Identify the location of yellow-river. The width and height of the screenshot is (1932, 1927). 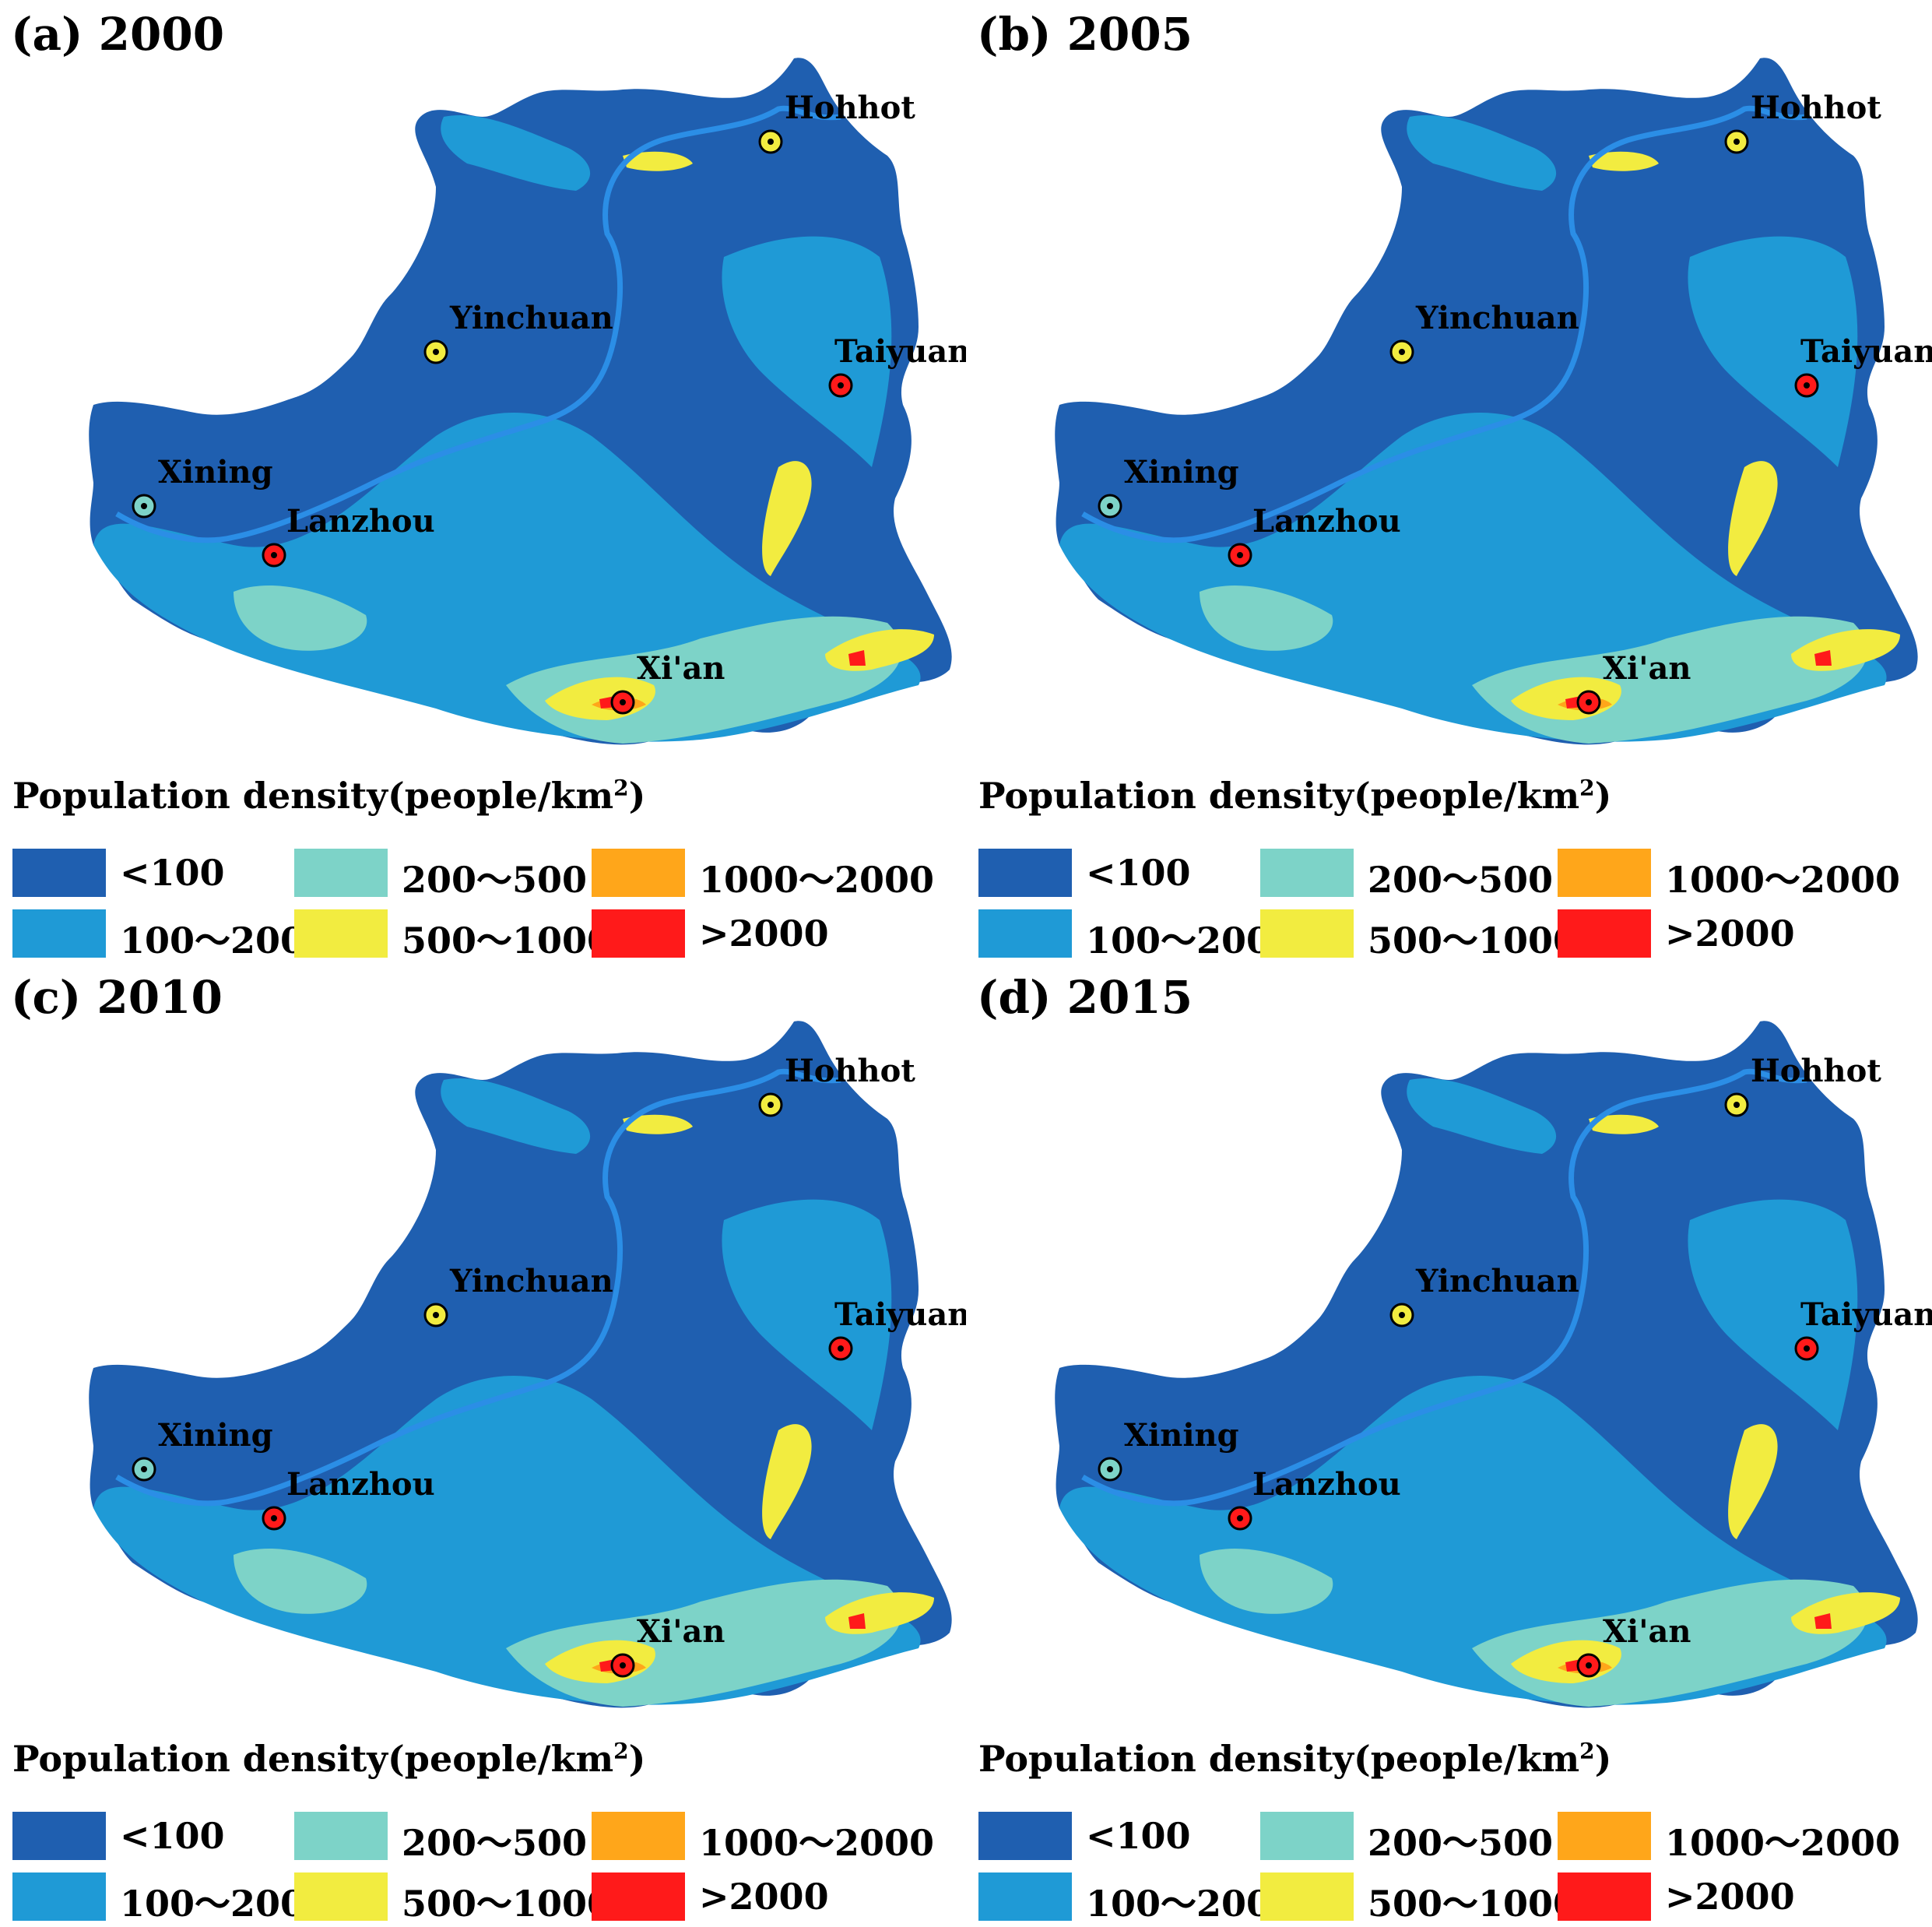
(1444, 1287).